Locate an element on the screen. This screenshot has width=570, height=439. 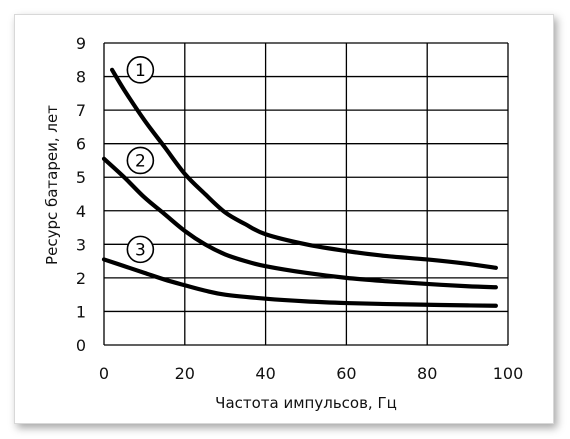
curve-marker-label-2: 2 is located at coordinates (140, 161).